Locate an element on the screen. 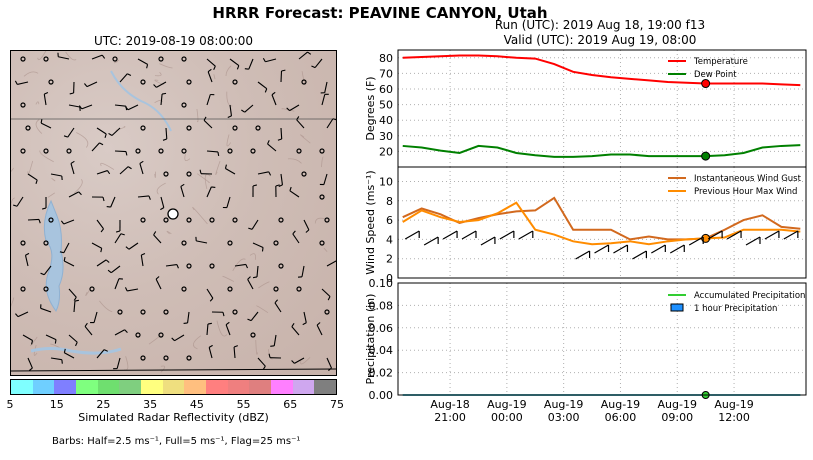  y-tick-label: 2 is located at coordinates (389, 259).